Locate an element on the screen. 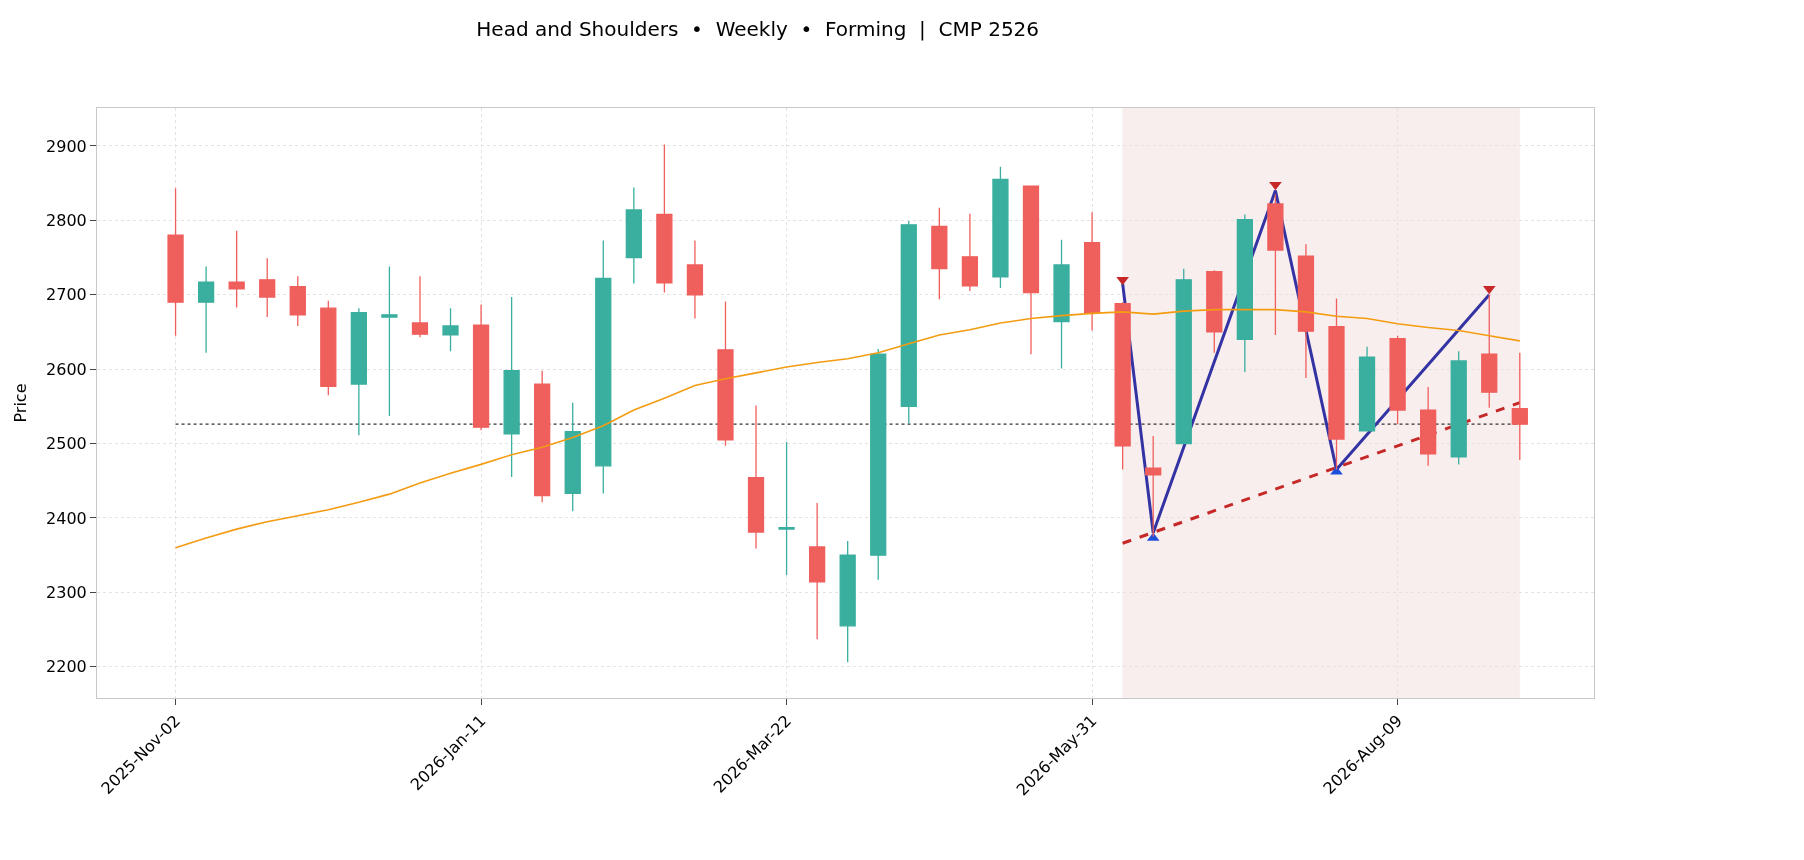  point is located at coordinates (1275, 186).